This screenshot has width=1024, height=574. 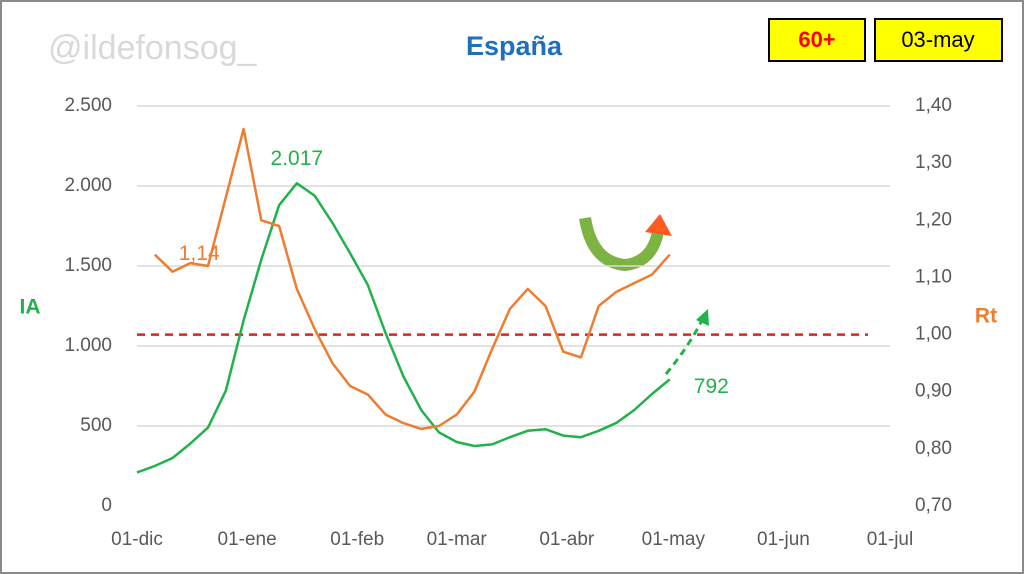 What do you see at coordinates (153, 48) in the screenshot?
I see `watermark: @ildefonsog_` at bounding box center [153, 48].